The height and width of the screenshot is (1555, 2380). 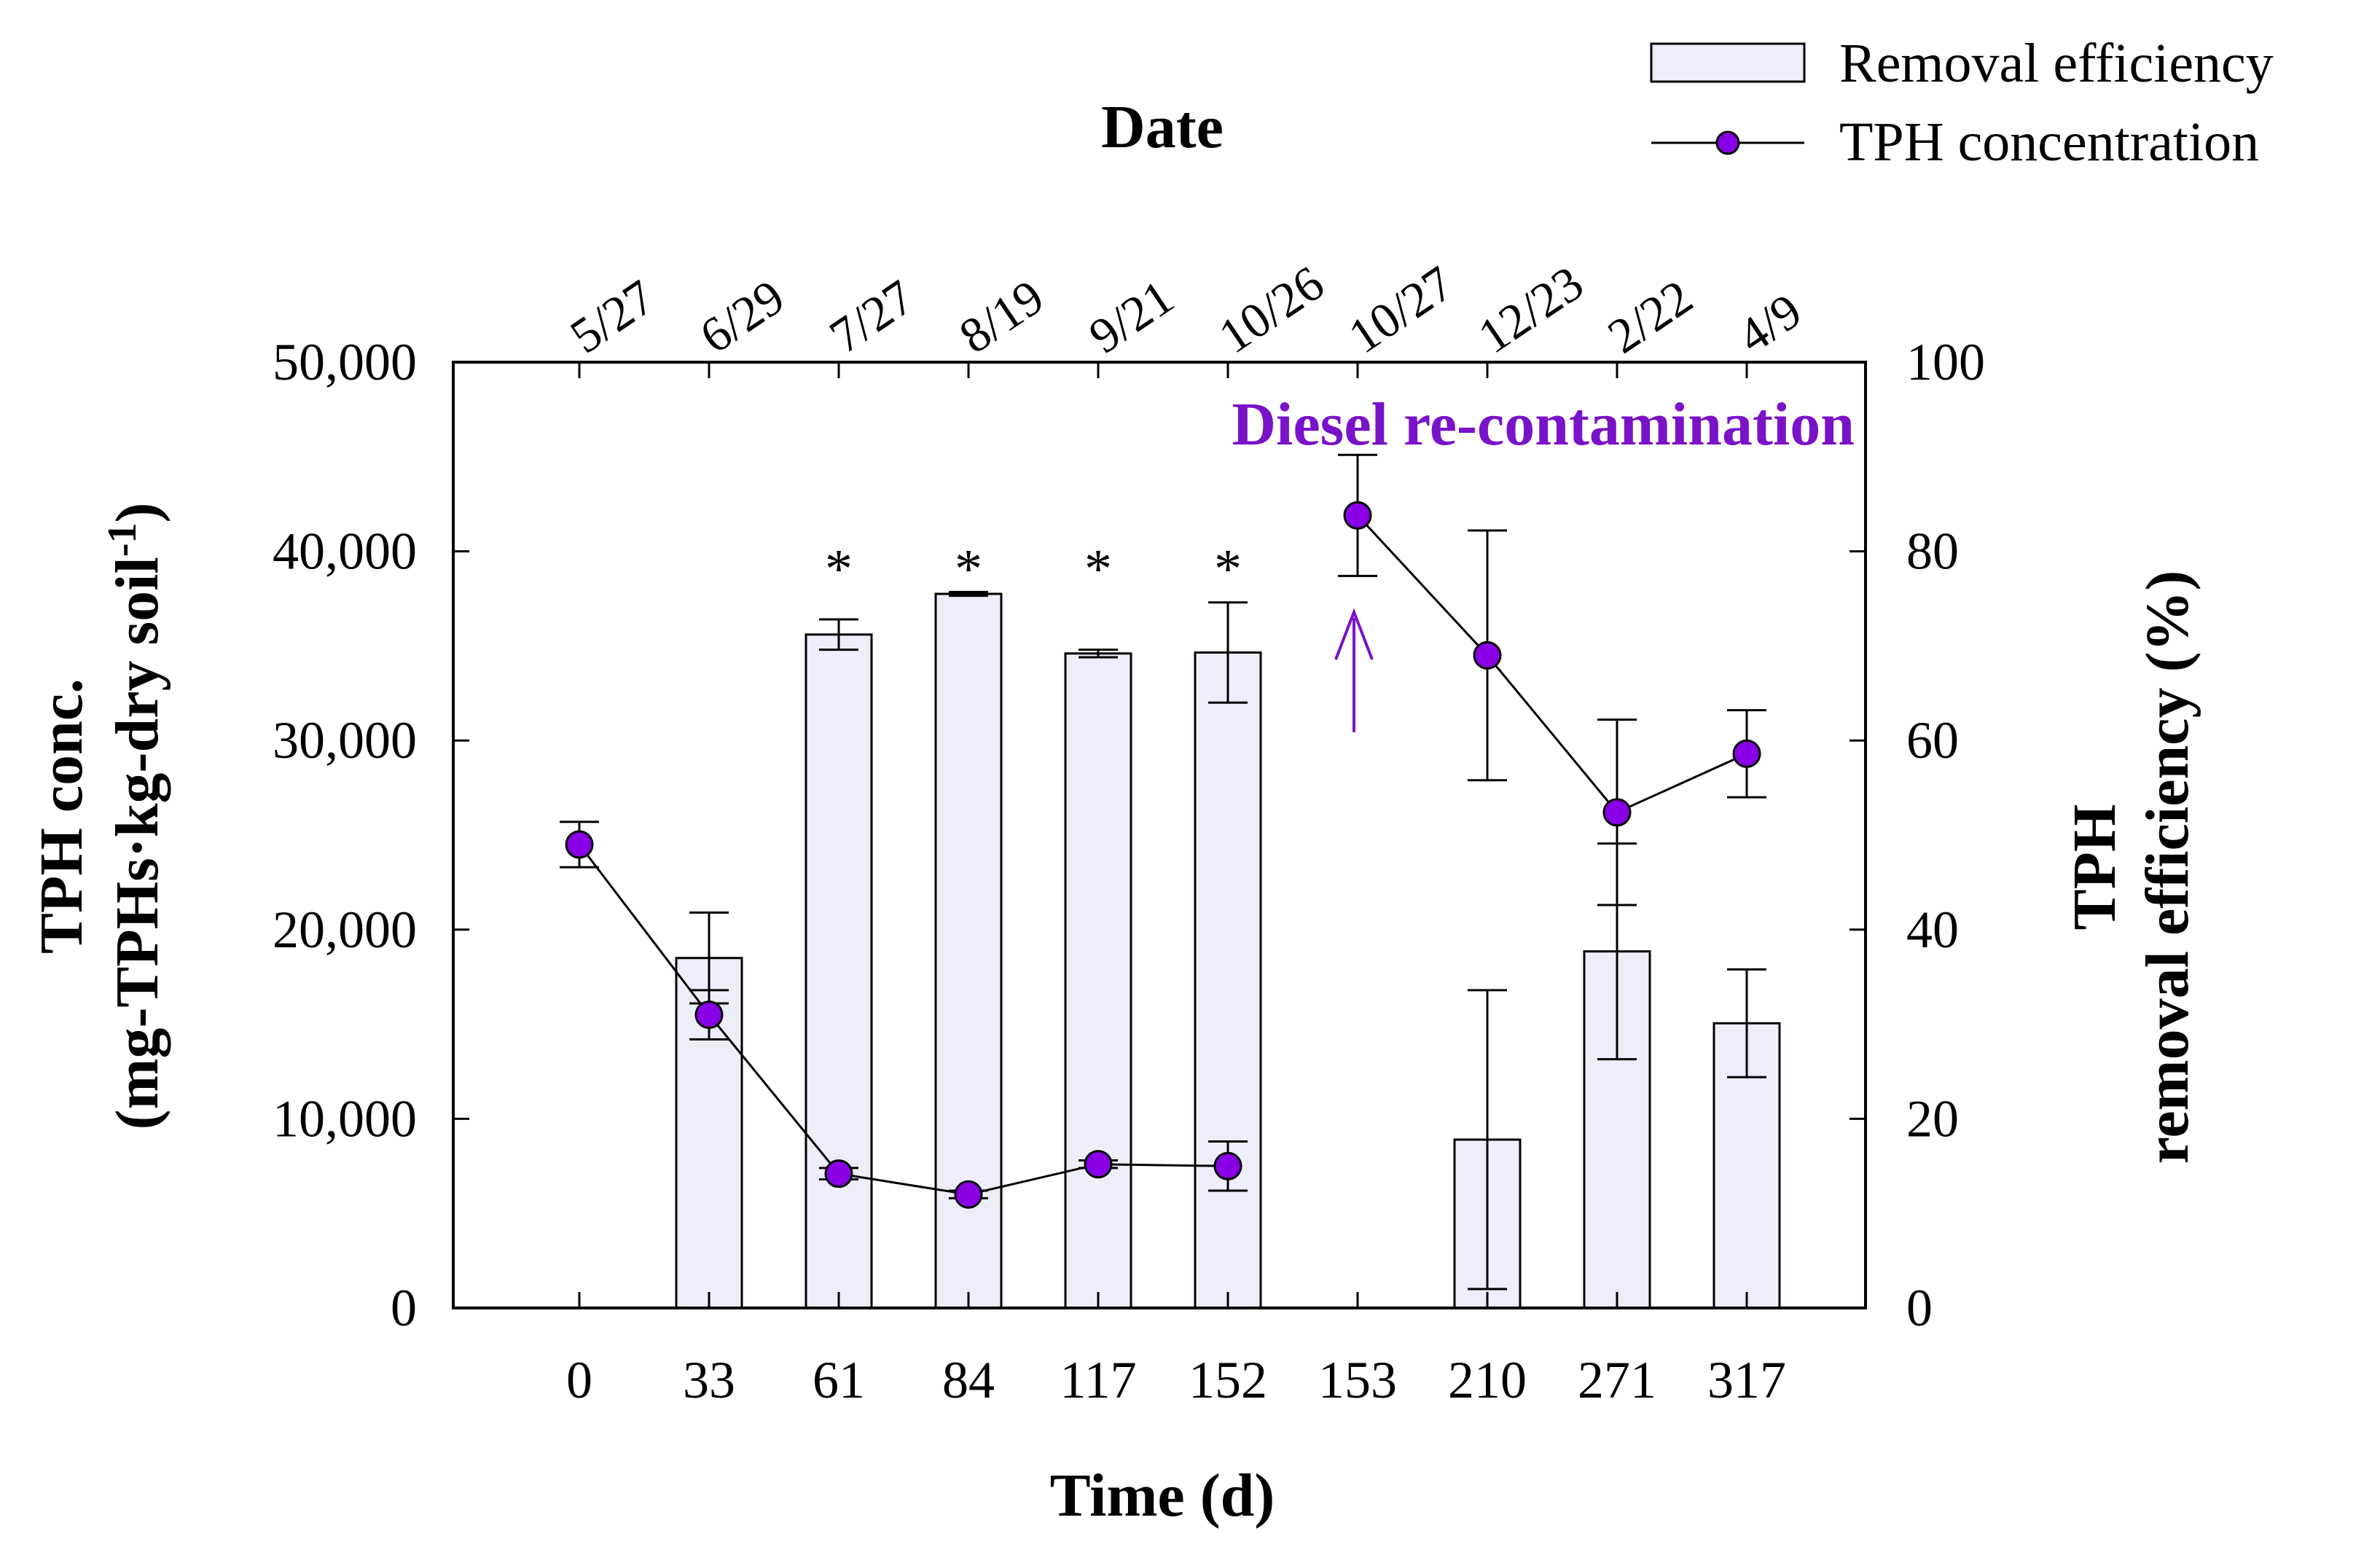 I want to click on y-right-title-line2: removal efficiency (%), so click(x=2168, y=867).